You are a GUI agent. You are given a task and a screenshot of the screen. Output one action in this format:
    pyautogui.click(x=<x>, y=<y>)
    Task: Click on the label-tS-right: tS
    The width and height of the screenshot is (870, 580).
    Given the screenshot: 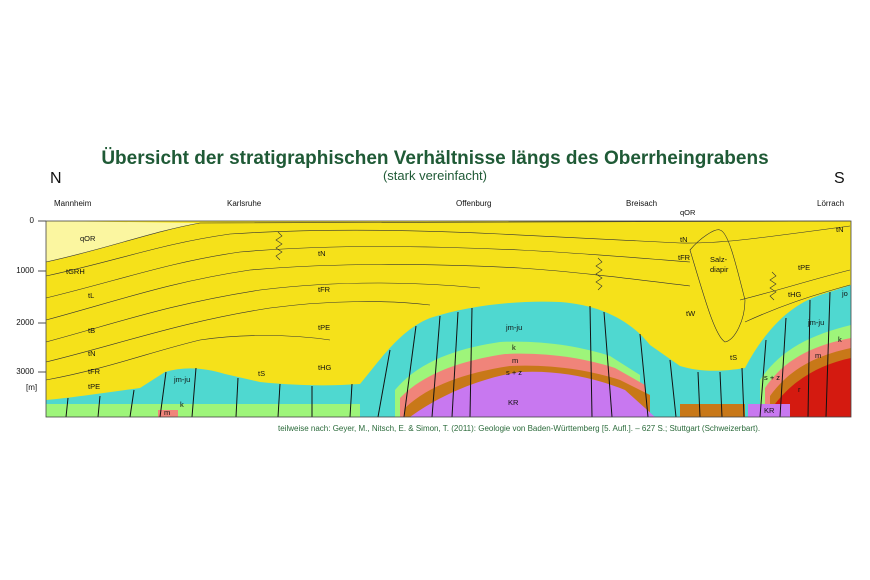 What is the action you would take?
    pyautogui.click(x=733, y=357)
    